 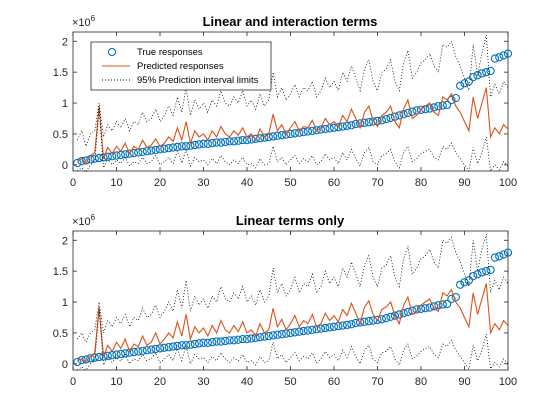 What do you see at coordinates (247, 382) in the screenshot?
I see `x-tick-label: 40` at bounding box center [247, 382].